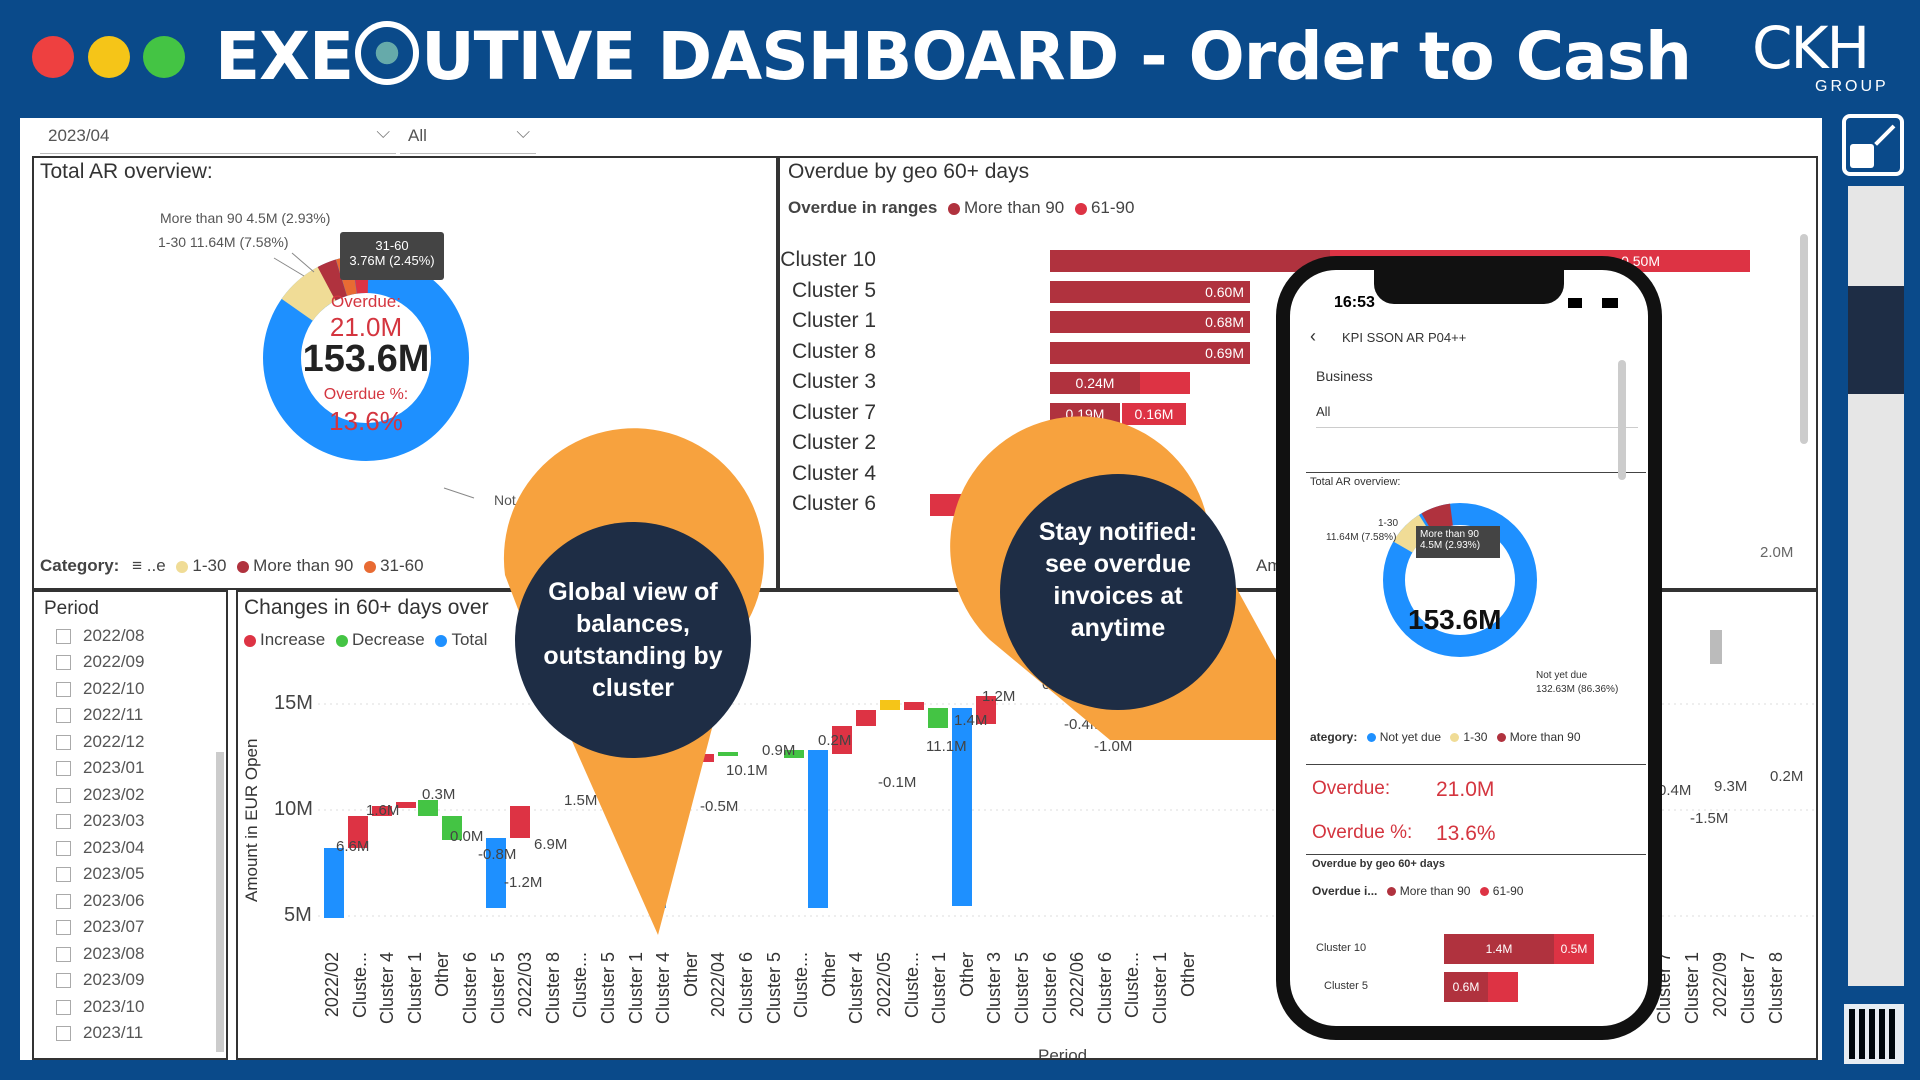 Image resolution: width=1920 pixels, height=1080 pixels. What do you see at coordinates (100, 821) in the screenshot?
I see `period-item: 2023/03` at bounding box center [100, 821].